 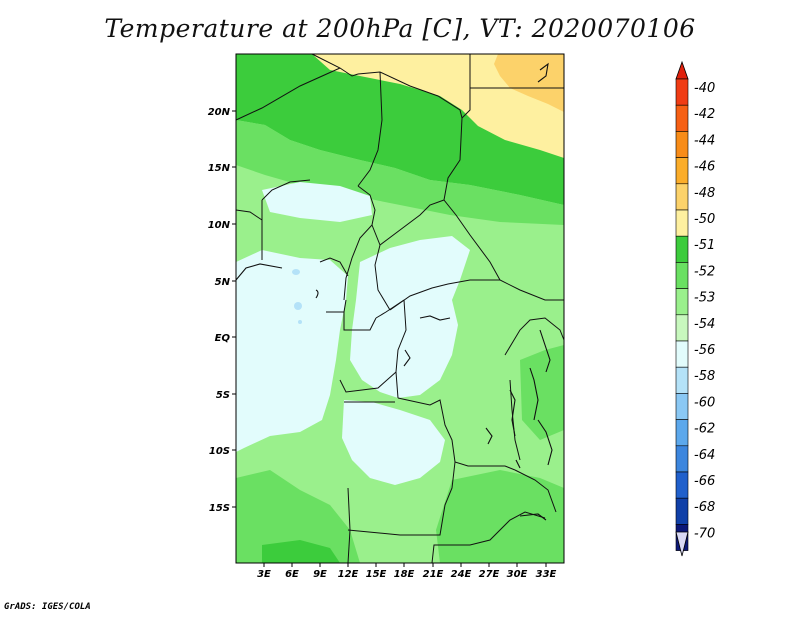 I want to click on field-band-53-south, so click(x=298, y=516).